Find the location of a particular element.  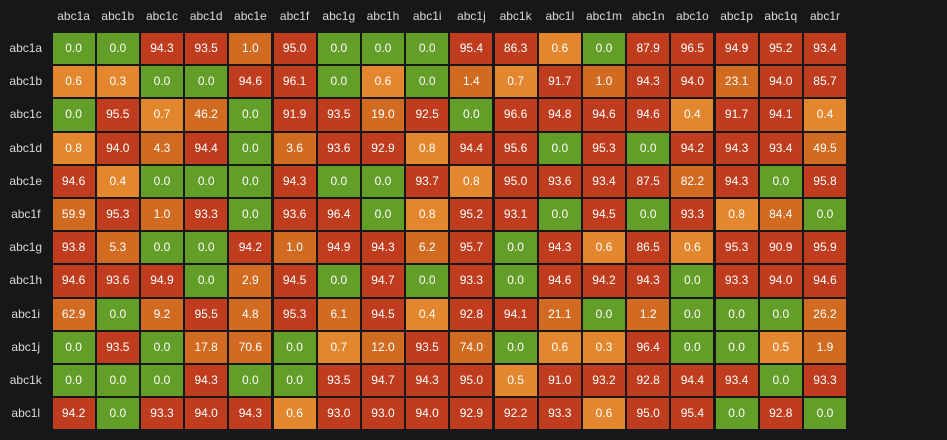

heatmap-cell: 92.9 is located at coordinates (383, 148).